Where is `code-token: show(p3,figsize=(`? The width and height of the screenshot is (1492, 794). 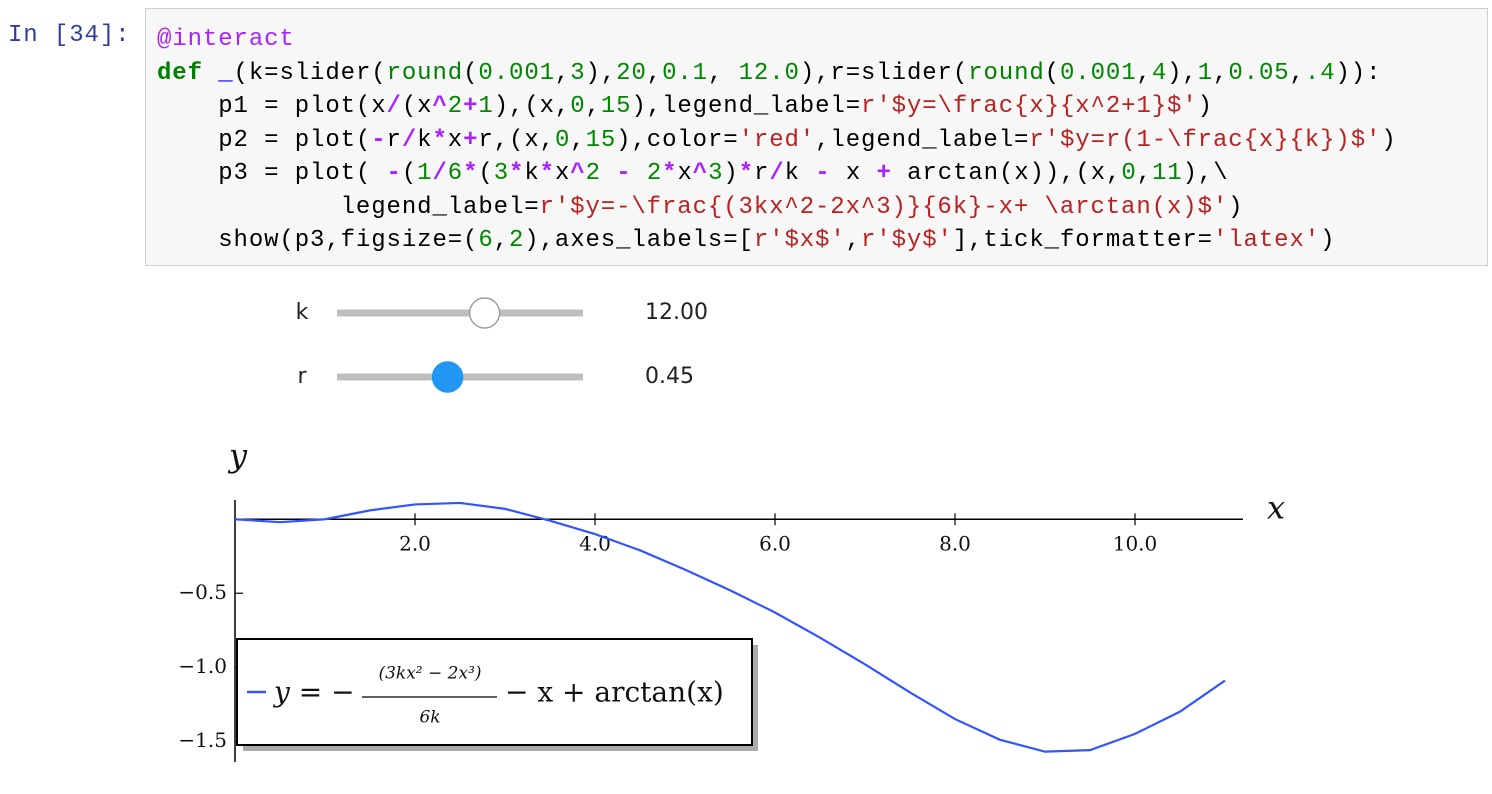
code-token: show(p3,figsize=( is located at coordinates (318, 240).